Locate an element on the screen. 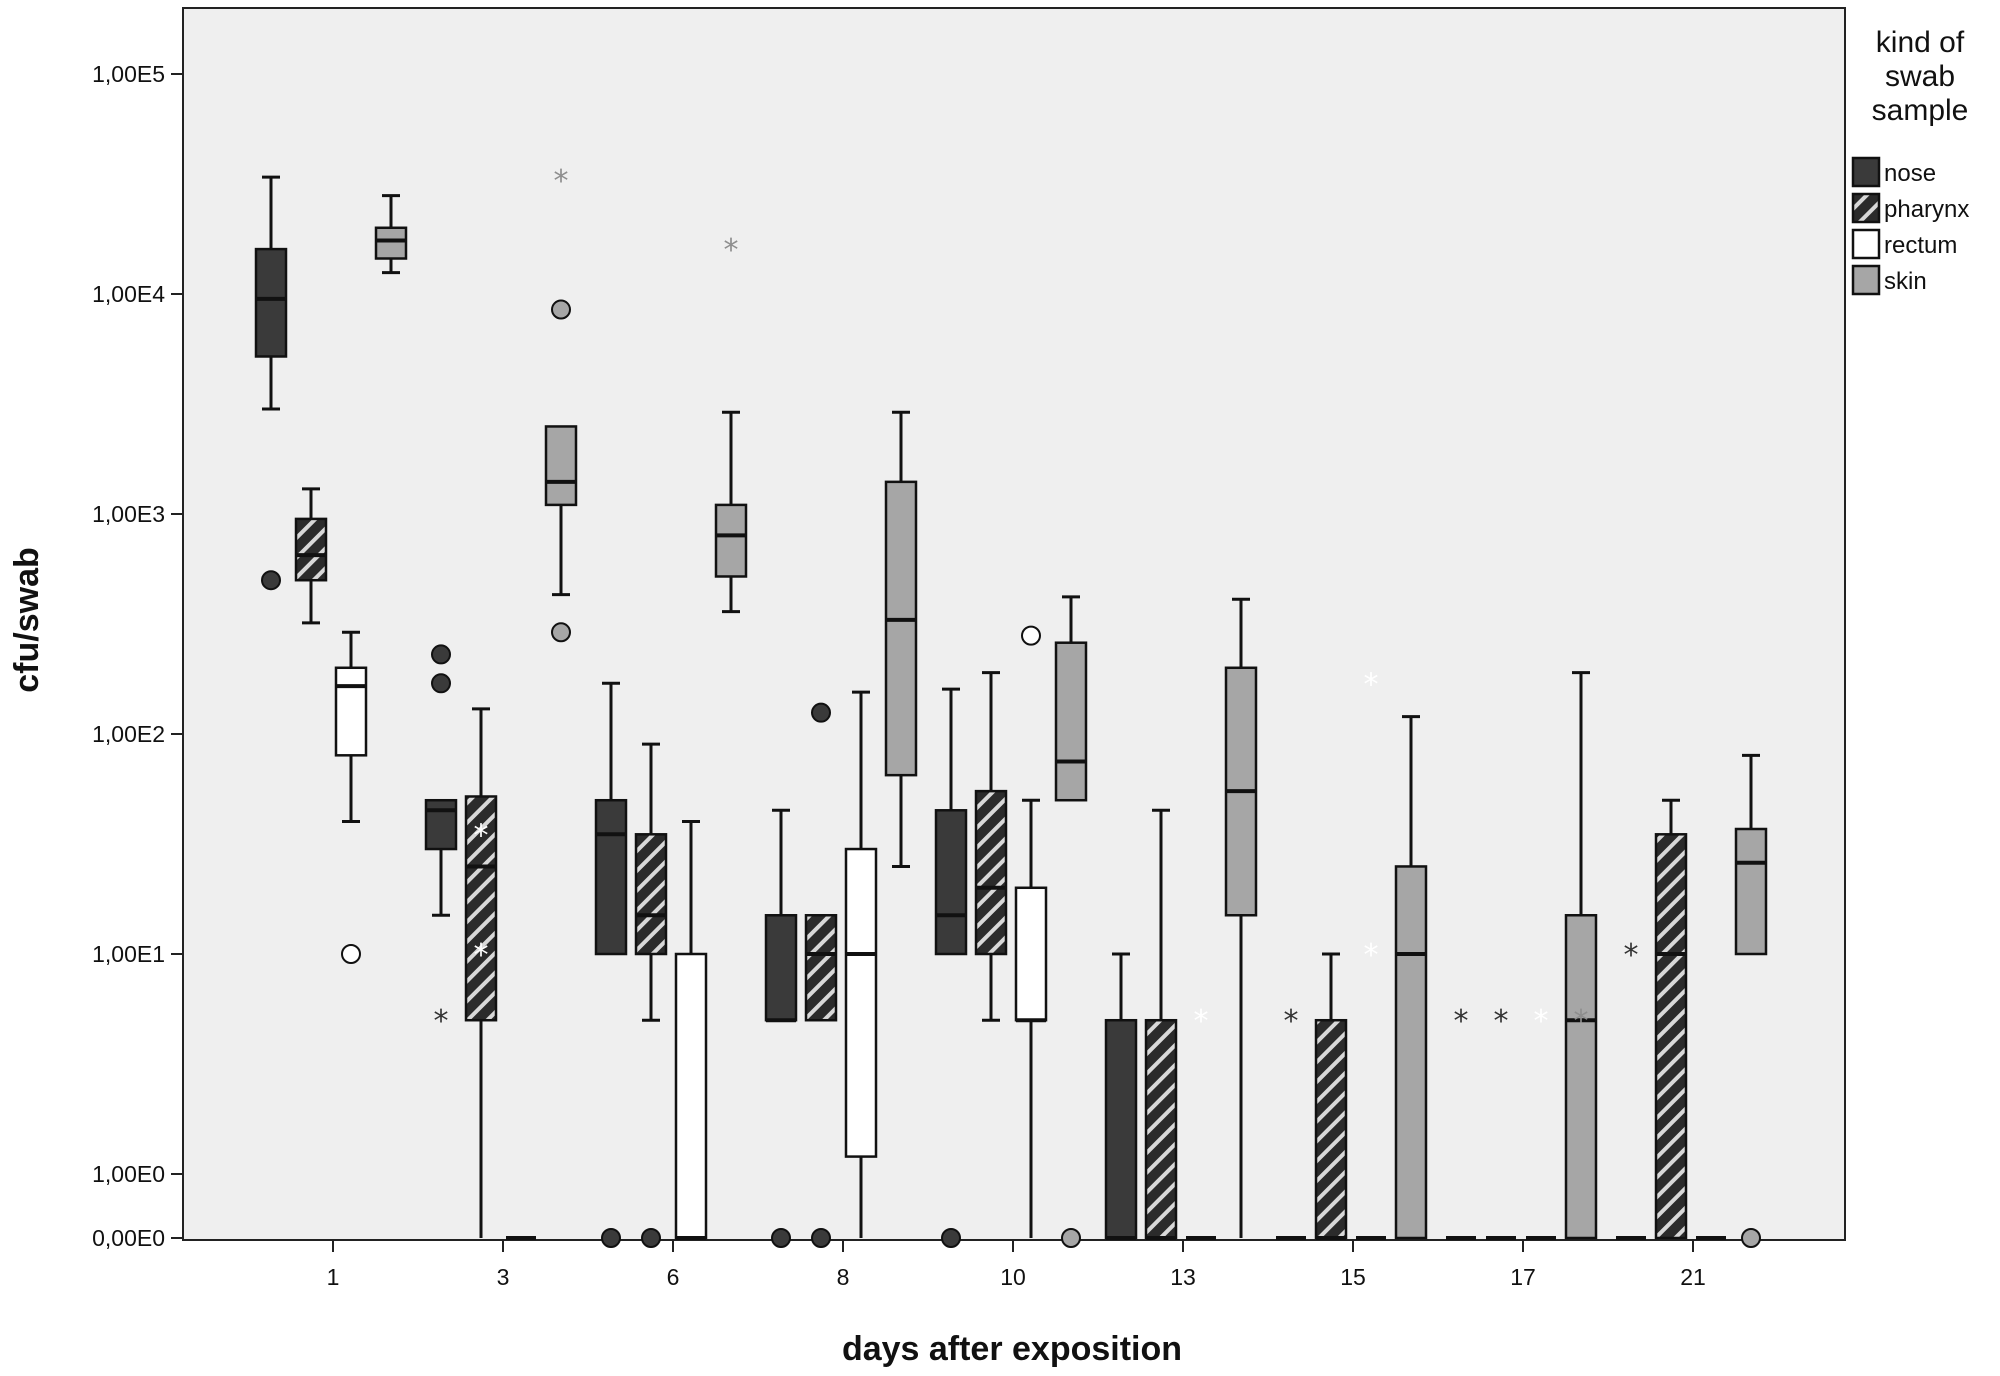 This screenshot has height=1376, width=2000. y-tick-label: 1,00E3 is located at coordinates (128, 514).